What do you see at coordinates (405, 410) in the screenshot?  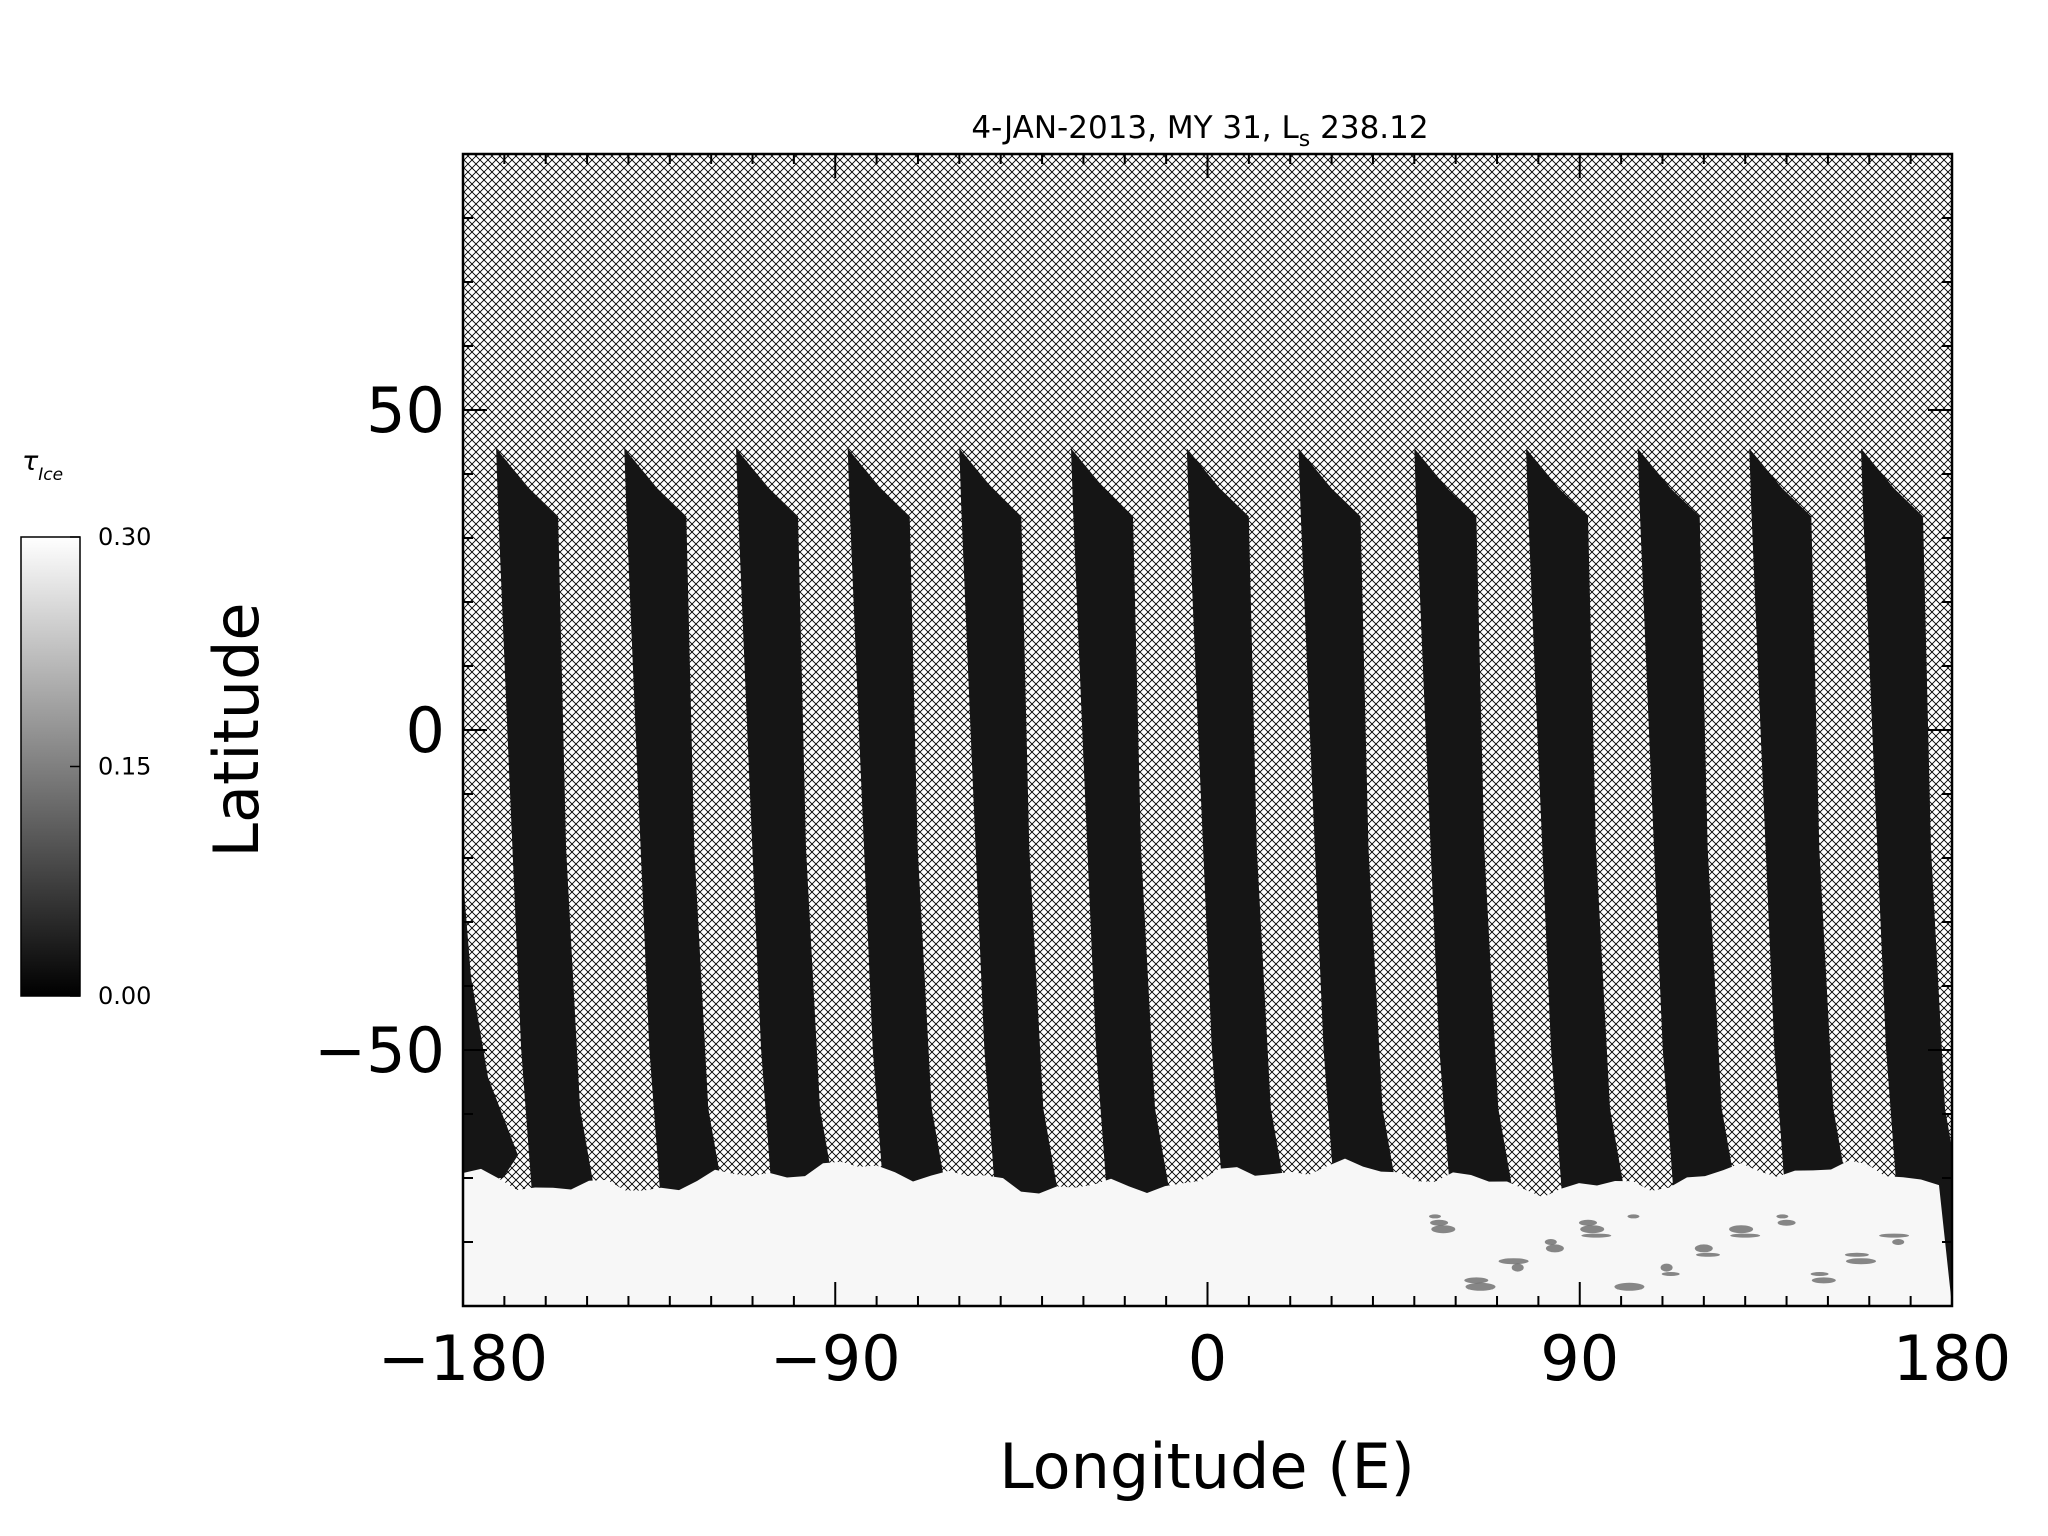 I see `y-tick-label: 50` at bounding box center [405, 410].